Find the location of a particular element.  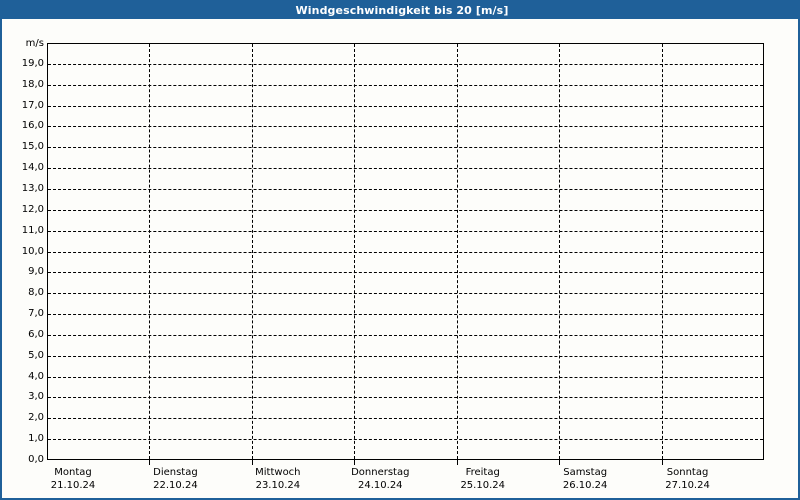

x-axis-day-name: Sonntag is located at coordinates (687, 472).